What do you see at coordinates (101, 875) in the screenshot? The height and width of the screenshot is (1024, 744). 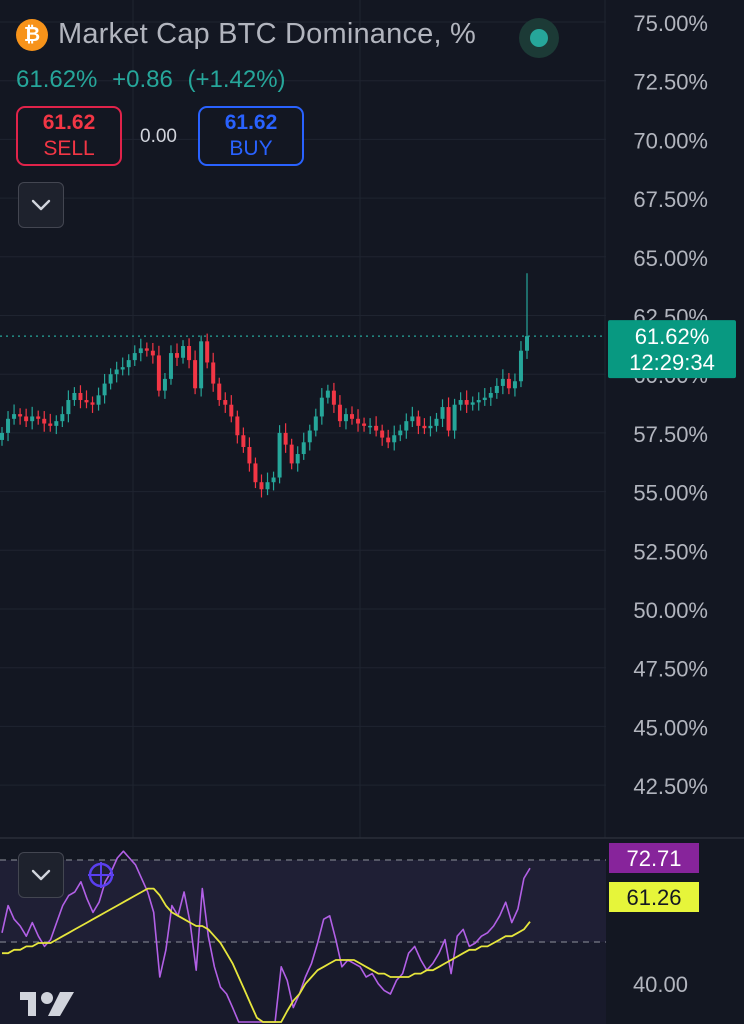 I see `drawing-anchor-icon` at bounding box center [101, 875].